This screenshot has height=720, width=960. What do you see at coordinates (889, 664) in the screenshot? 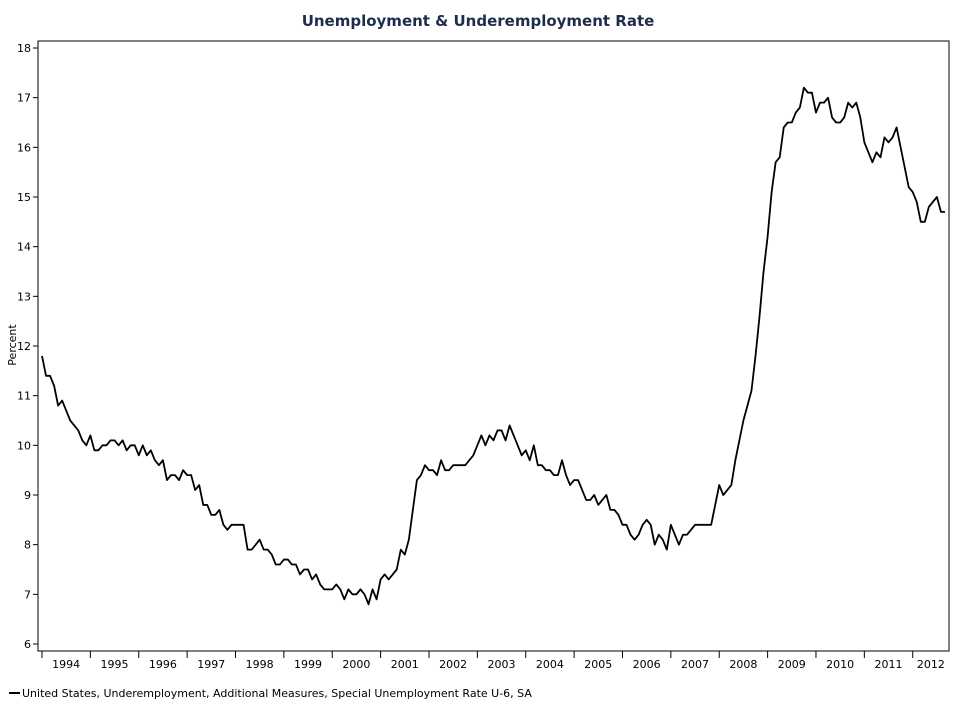
I see `x-tick-label: 2011` at bounding box center [889, 664].